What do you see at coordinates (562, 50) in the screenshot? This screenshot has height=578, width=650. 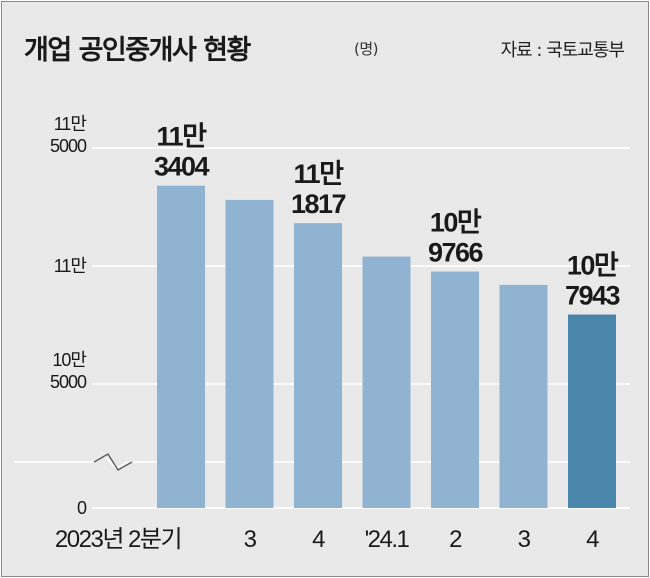 I see `chart-source: 자료 : 국토교통부` at bounding box center [562, 50].